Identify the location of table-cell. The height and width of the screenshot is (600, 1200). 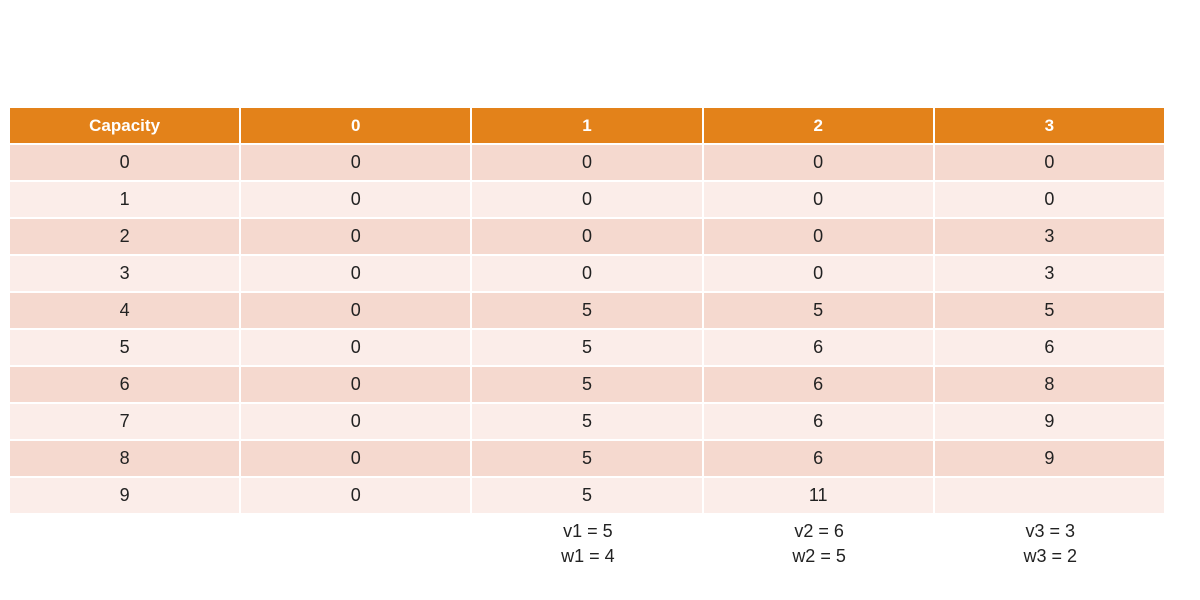
(1050, 496).